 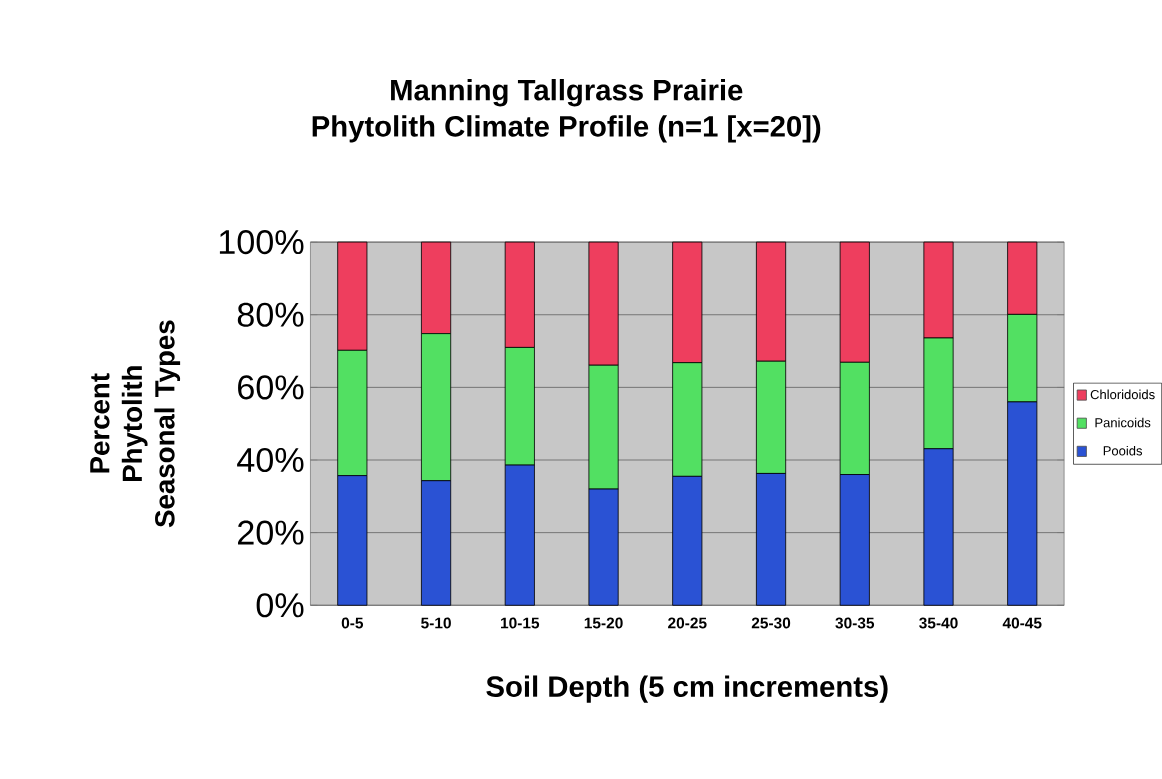 I want to click on legend-label: Panicoids, so click(x=1123, y=422).